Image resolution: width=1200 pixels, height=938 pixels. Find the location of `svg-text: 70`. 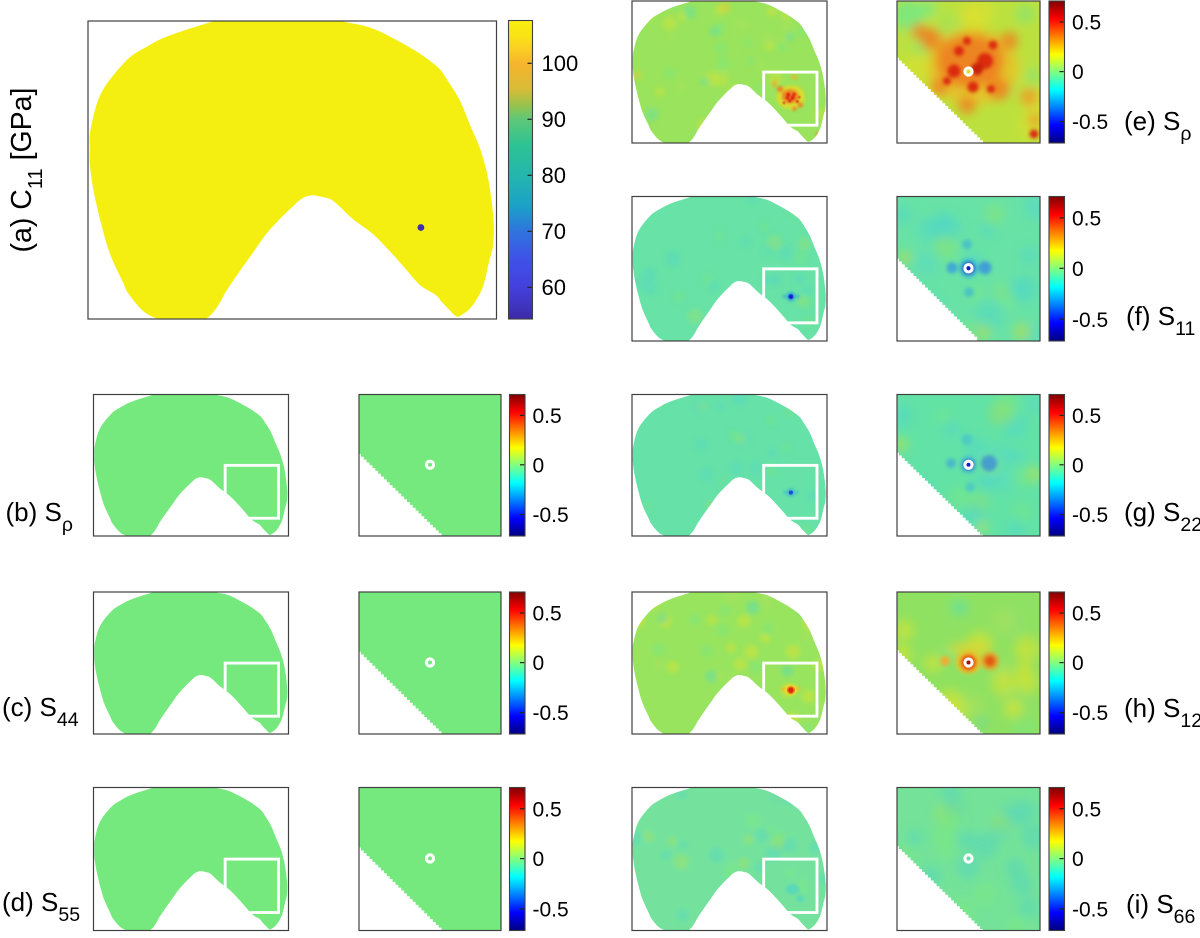

svg-text: 70 is located at coordinates (554, 231).